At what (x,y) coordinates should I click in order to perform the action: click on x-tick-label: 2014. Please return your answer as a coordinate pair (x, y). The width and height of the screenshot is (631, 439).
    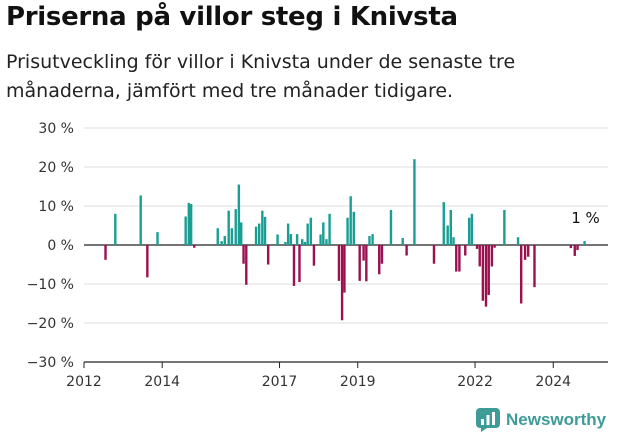
    Looking at the image, I should click on (162, 382).